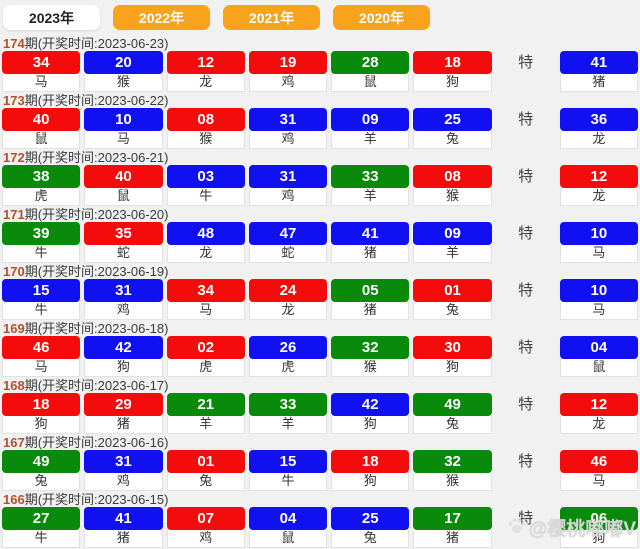 Image resolution: width=640 pixels, height=549 pixels. I want to click on ball-cell: 07 鸡, so click(205, 527).